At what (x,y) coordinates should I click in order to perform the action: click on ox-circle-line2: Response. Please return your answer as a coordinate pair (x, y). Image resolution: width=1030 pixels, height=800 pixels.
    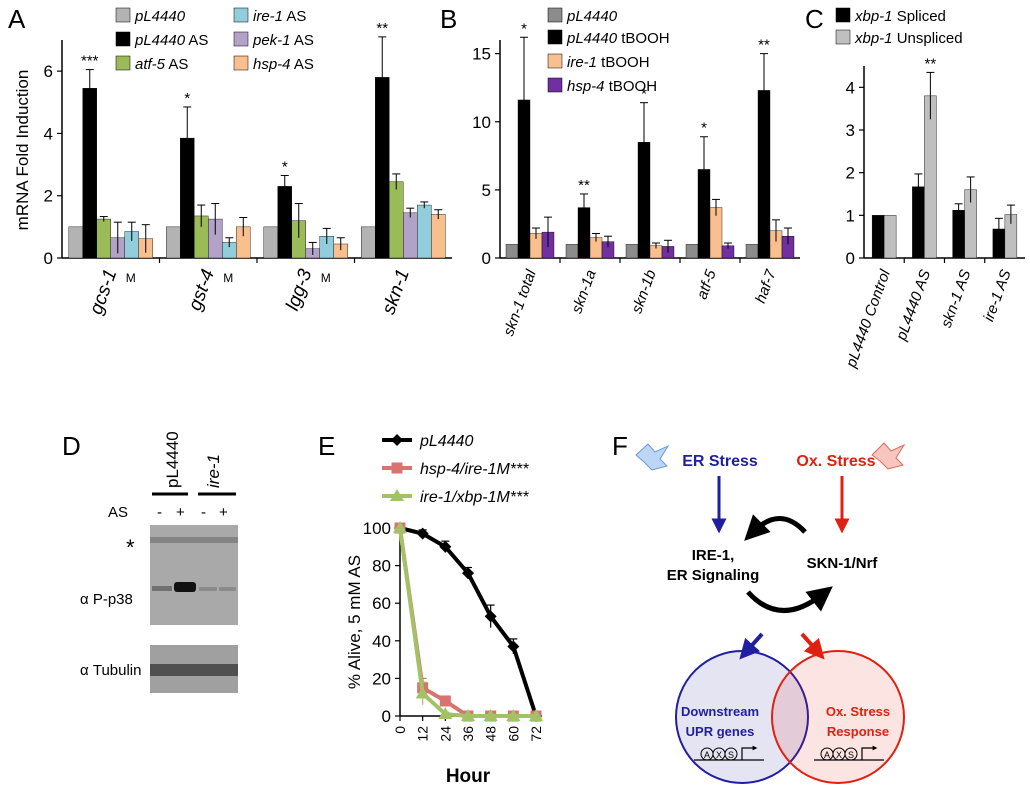
    Looking at the image, I should click on (858, 731).